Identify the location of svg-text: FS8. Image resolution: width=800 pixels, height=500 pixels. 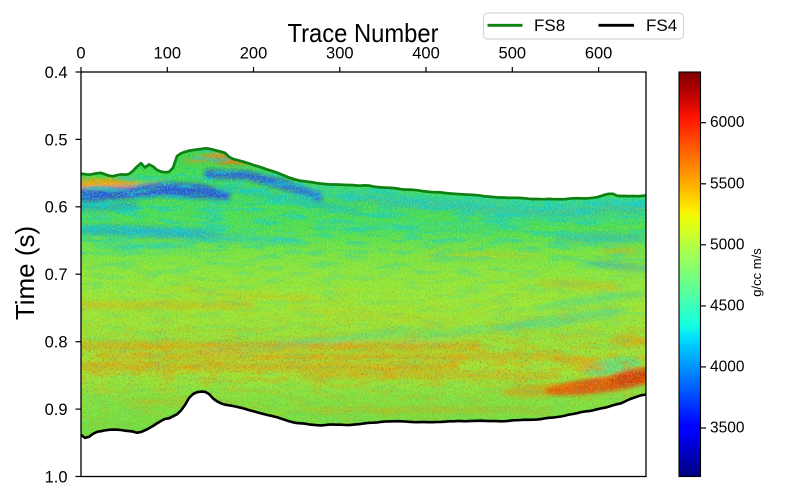
(549, 25).